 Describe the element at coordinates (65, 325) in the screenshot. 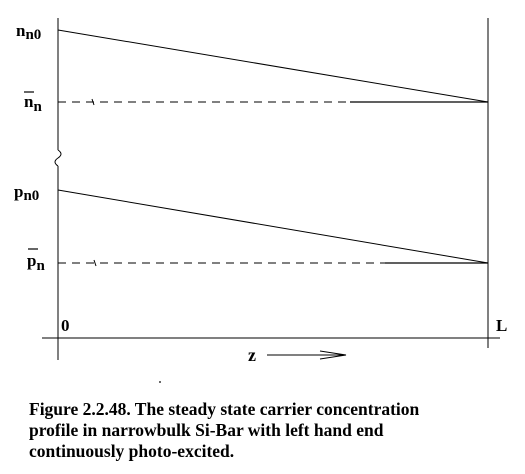

I see `origin-label: 0` at that location.